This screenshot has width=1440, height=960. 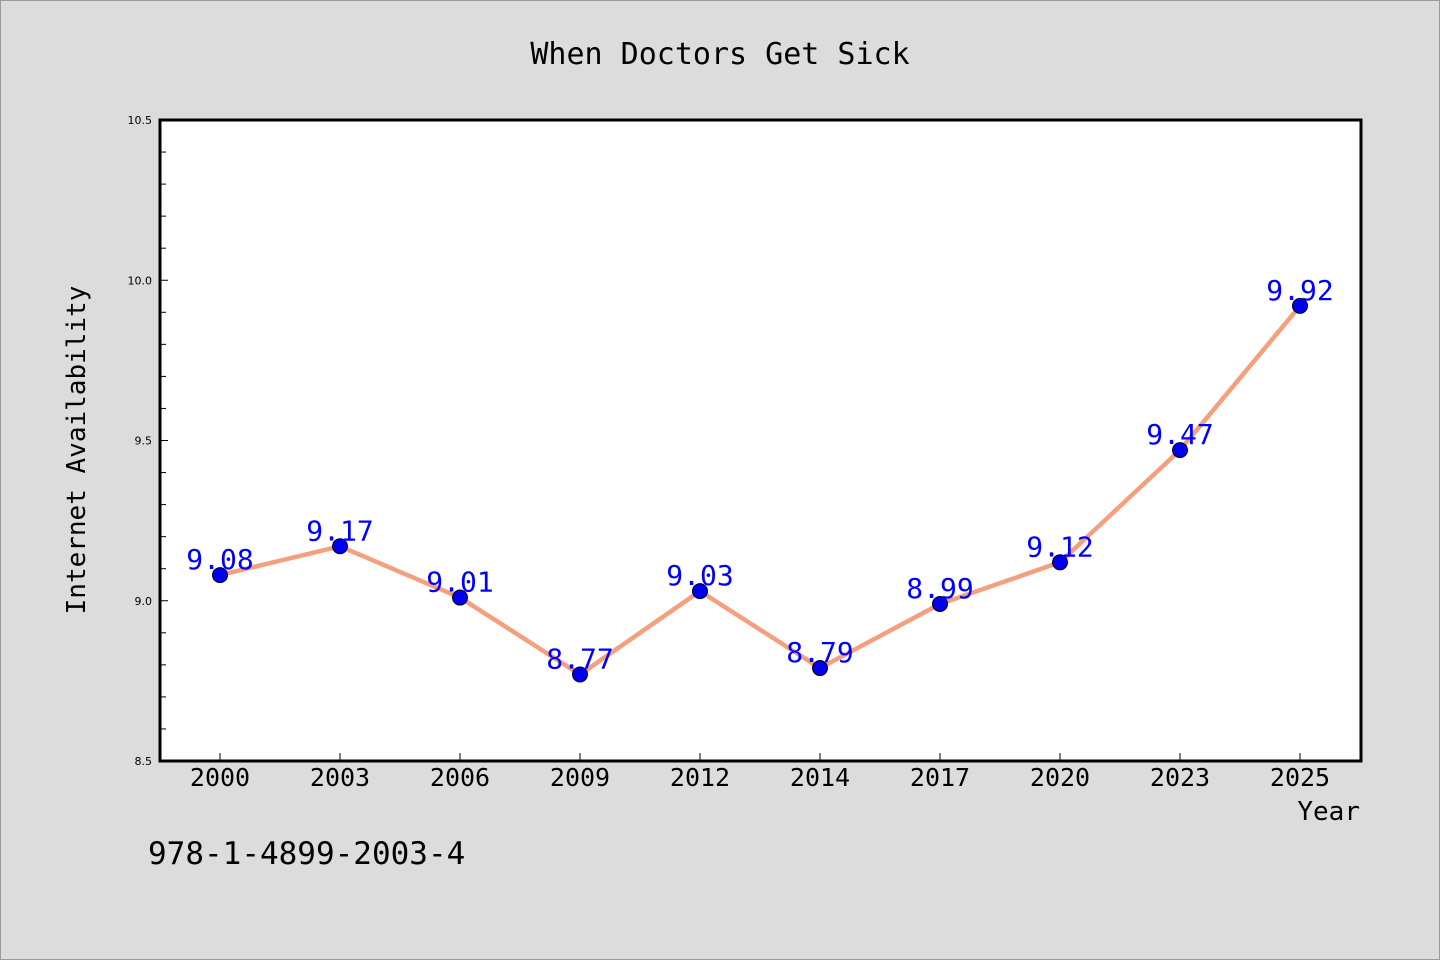 I want to click on data-label: 8.77, so click(x=579, y=658).